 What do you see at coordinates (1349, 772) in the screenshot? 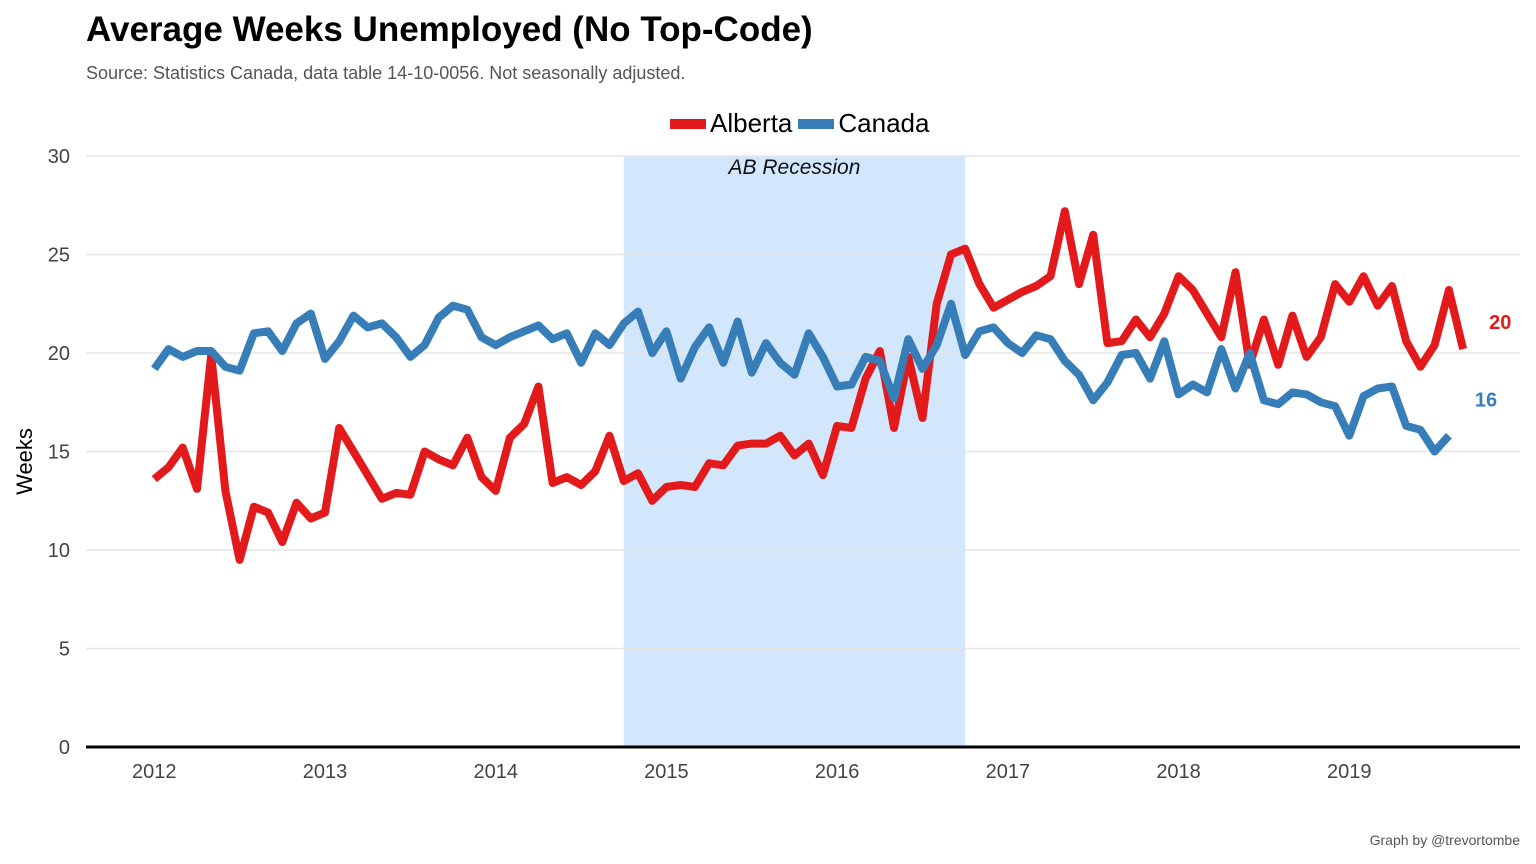
I see `x-tick-label: 2019` at bounding box center [1349, 772].